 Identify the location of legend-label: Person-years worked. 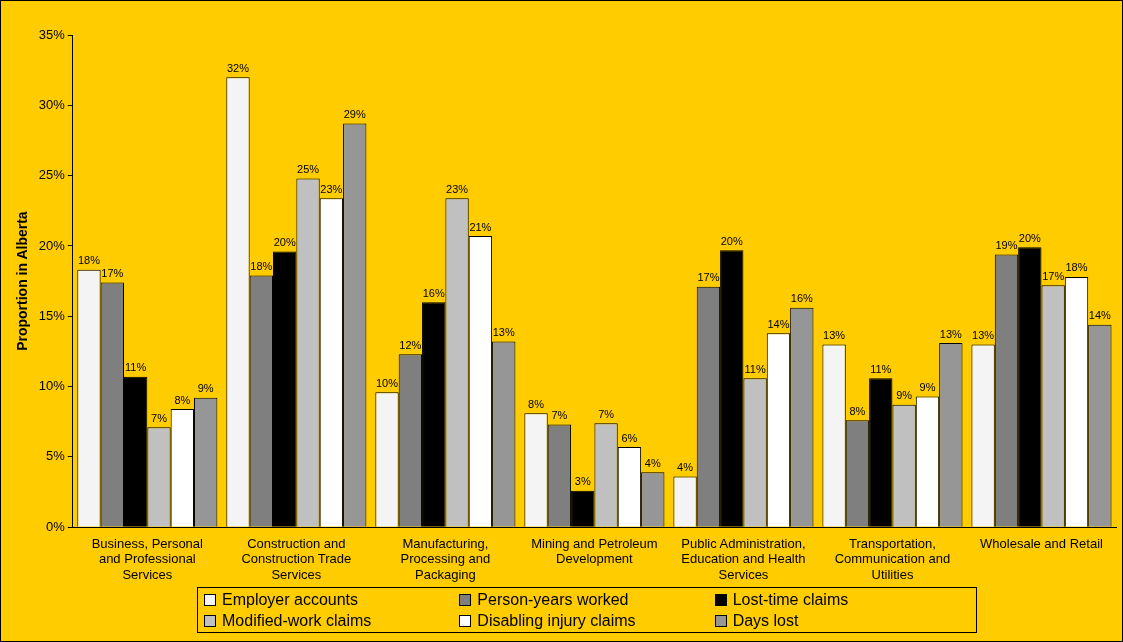
(553, 599).